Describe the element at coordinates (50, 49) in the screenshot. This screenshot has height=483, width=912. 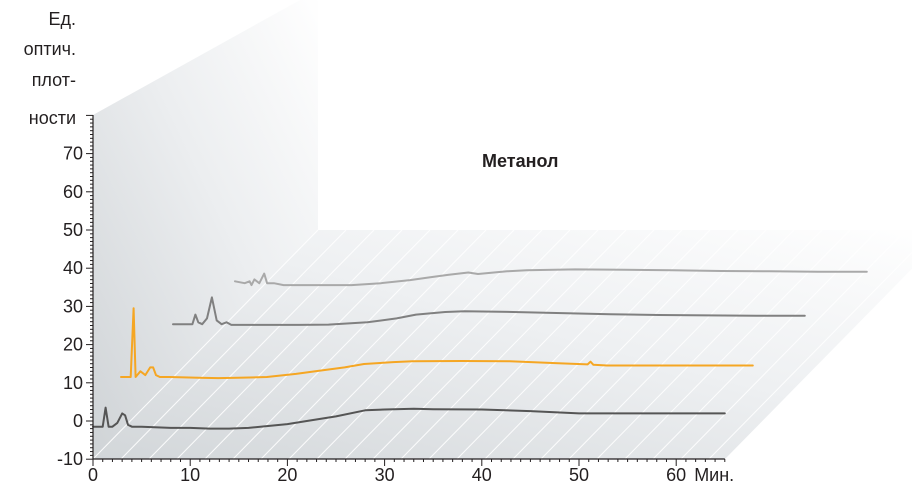
I see `y-axis-label-line: оптич.` at that location.